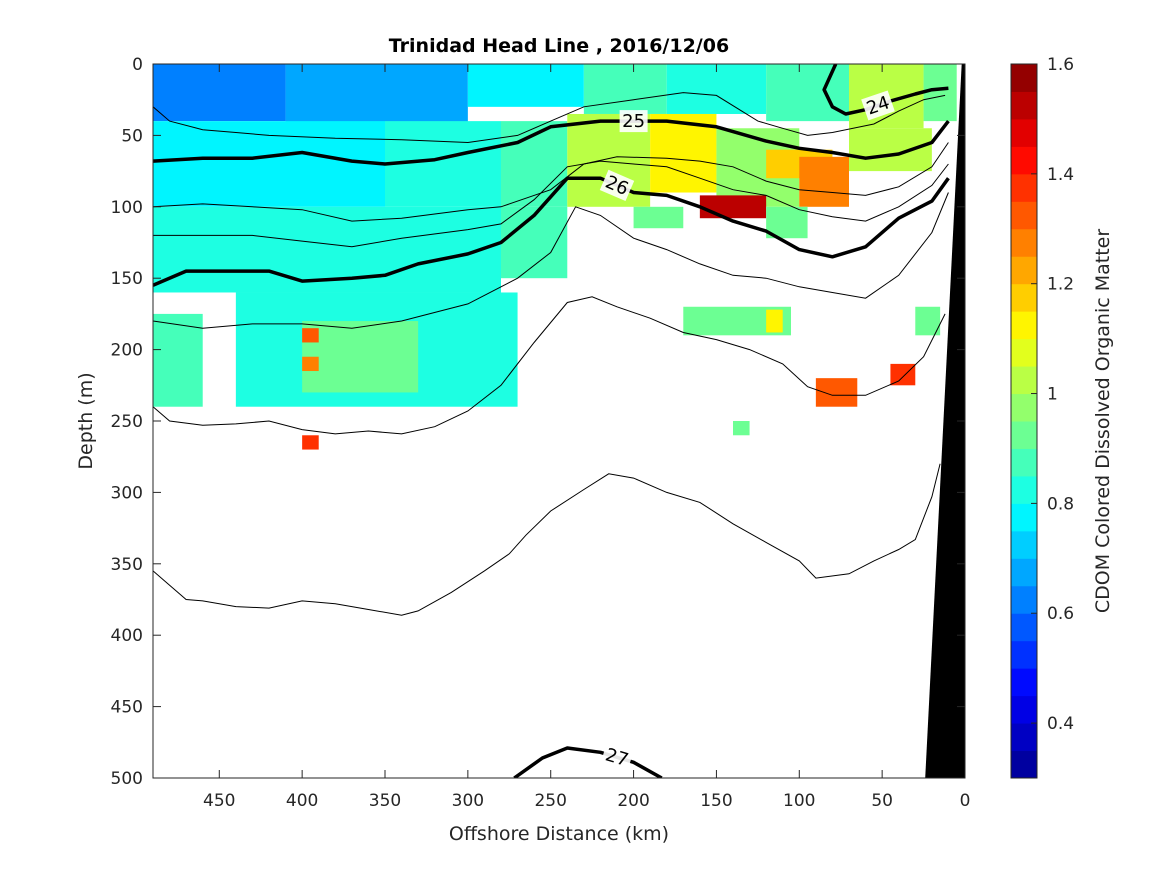 The height and width of the screenshot is (875, 1167). I want to click on colorbar-frame, so click(1024, 421).